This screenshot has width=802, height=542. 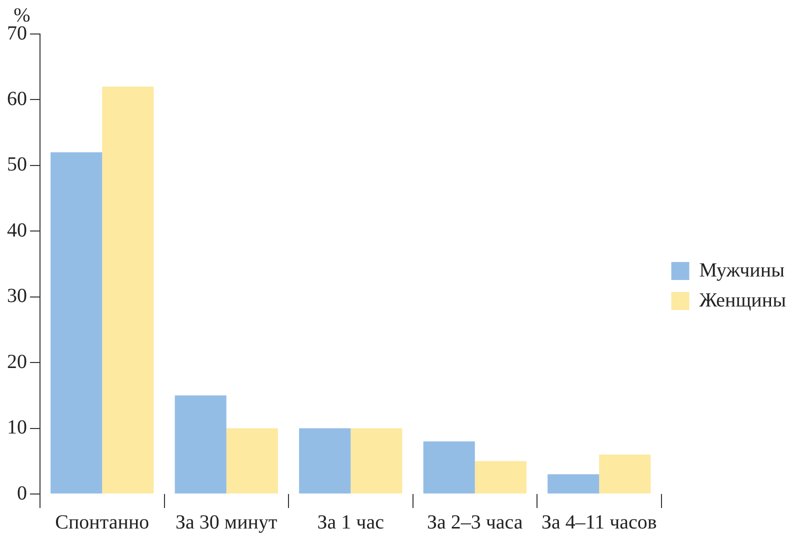 What do you see at coordinates (22, 493) in the screenshot?
I see `y-tick-label: 0` at bounding box center [22, 493].